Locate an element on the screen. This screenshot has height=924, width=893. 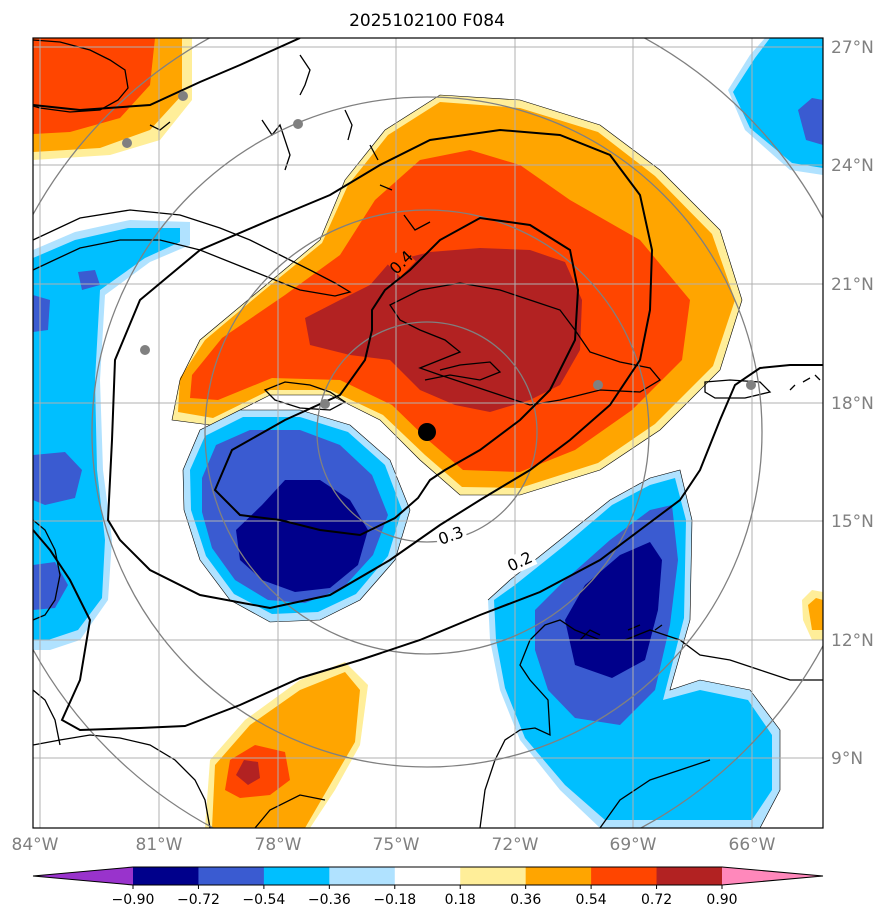
lon-tick-72: 72°W is located at coordinates (515, 845).